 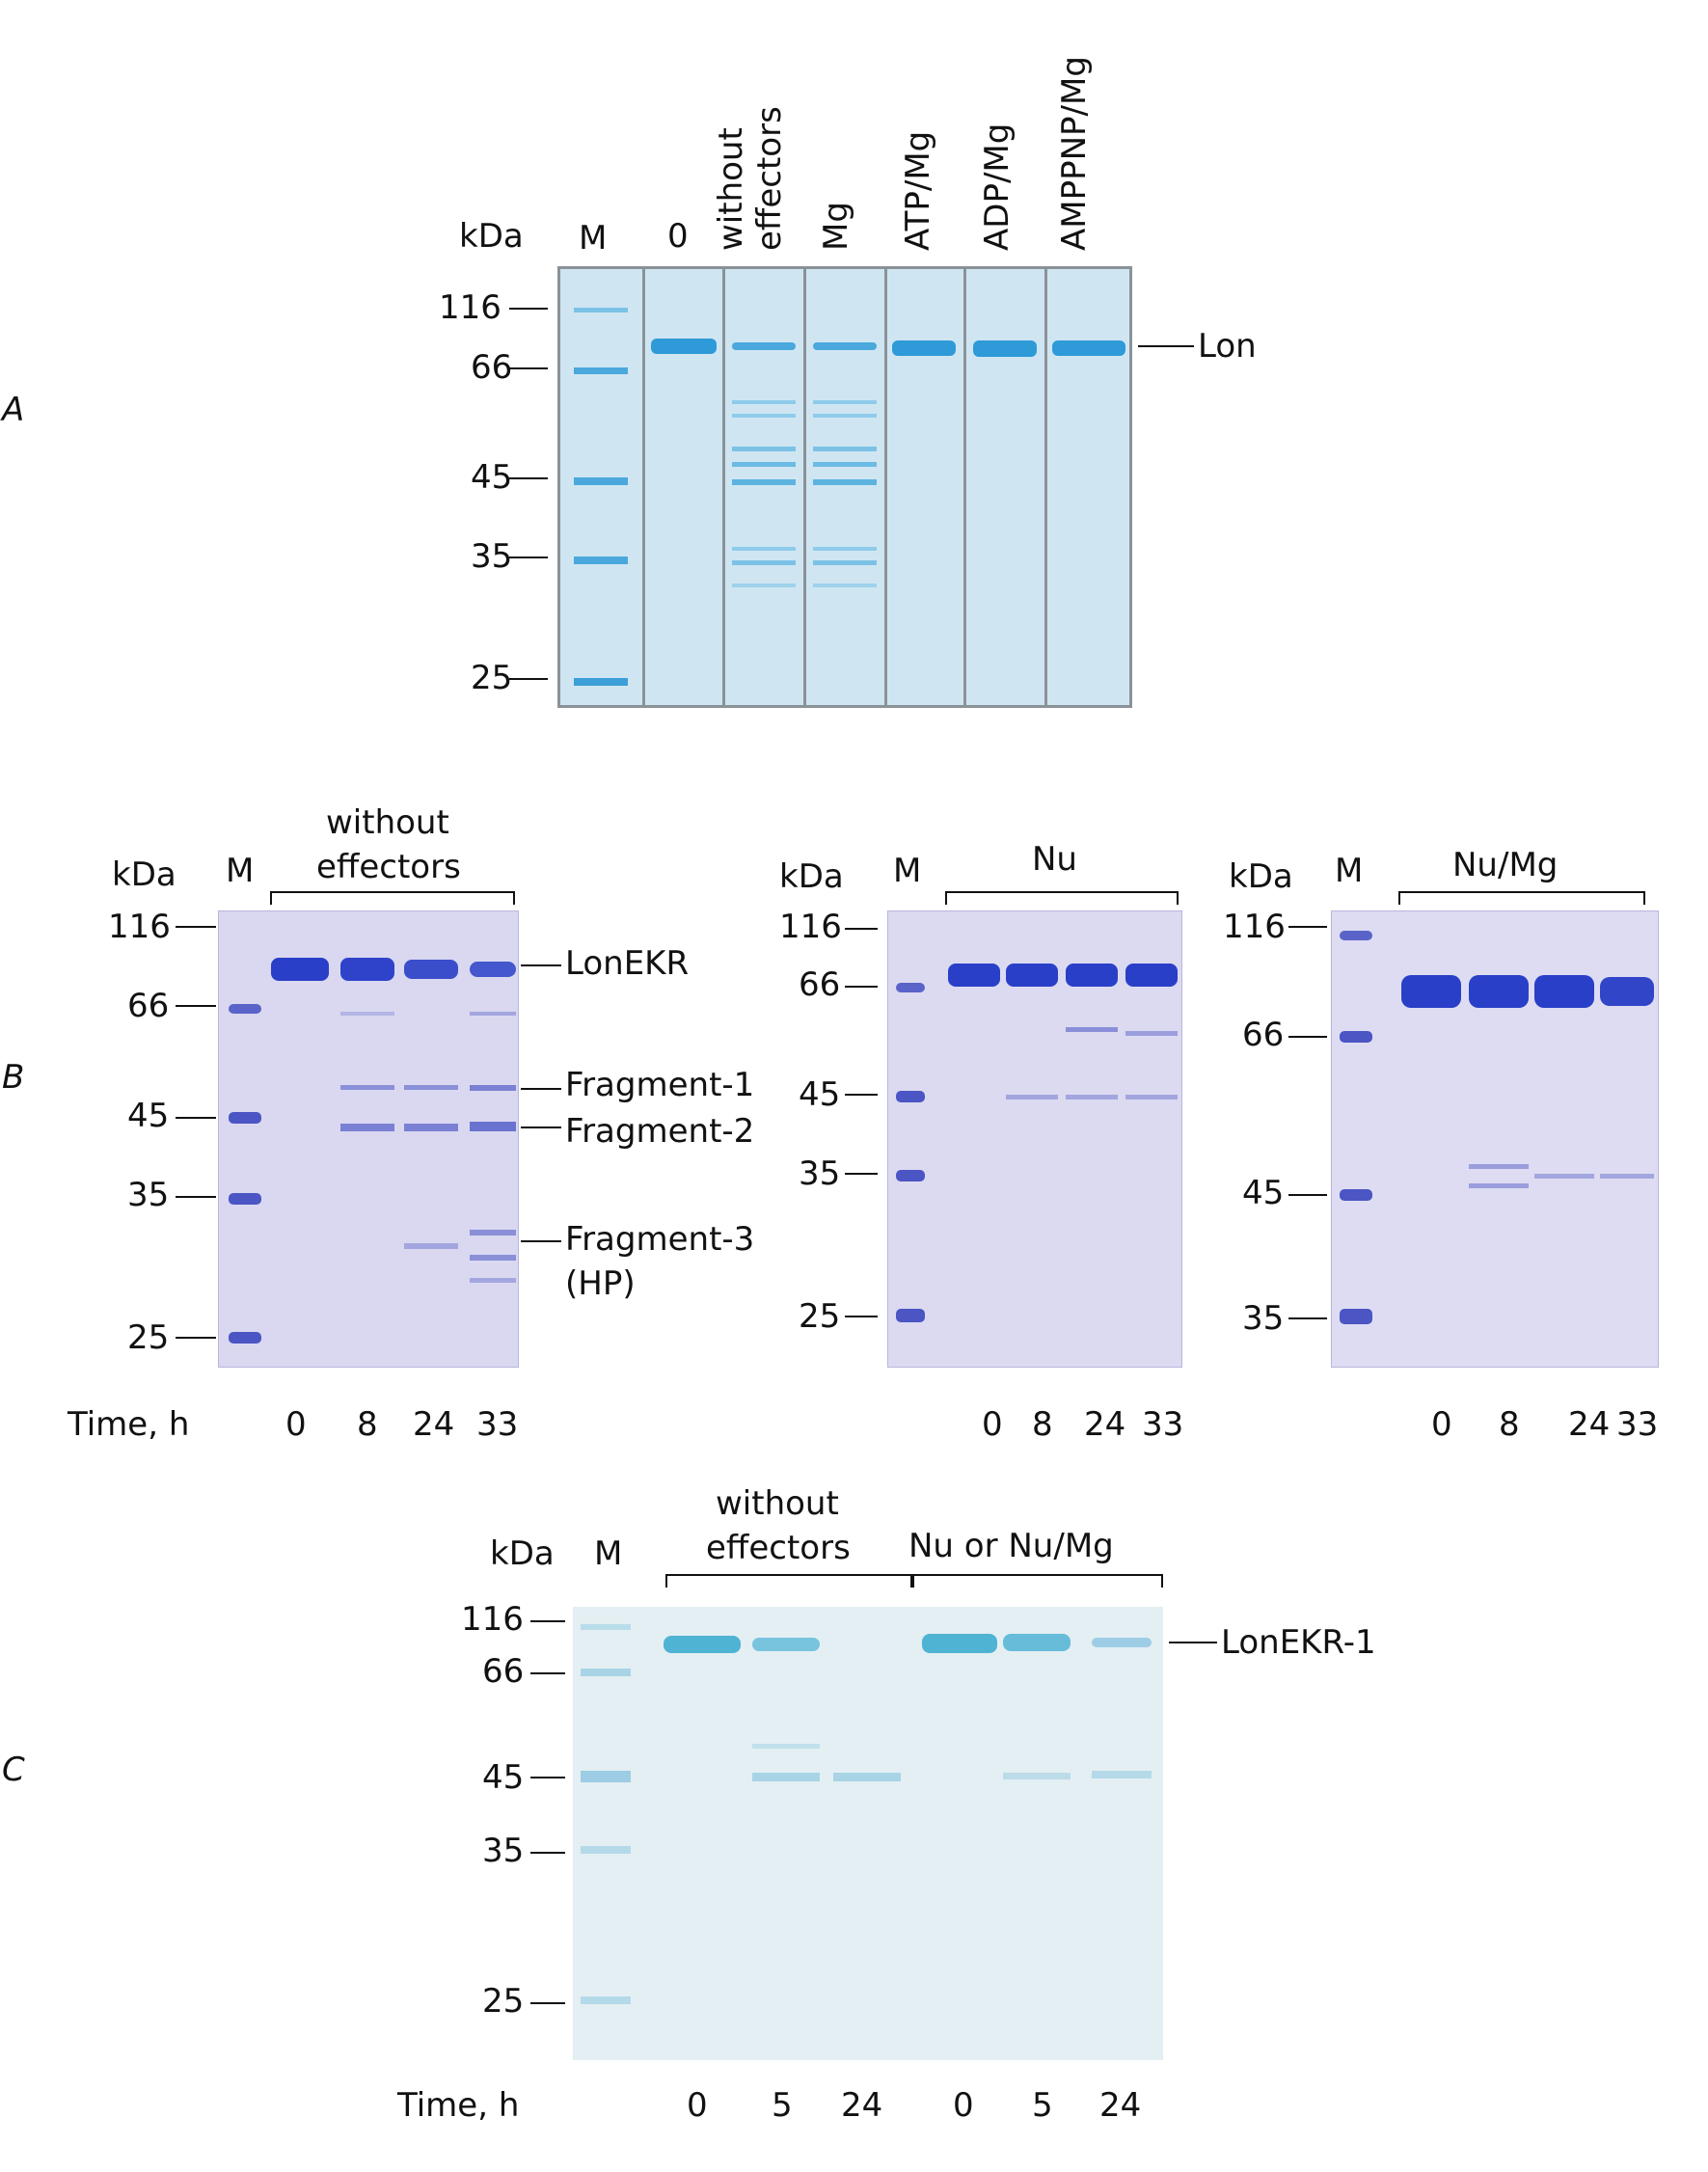 I want to click on time-value: 24, so click(x=1120, y=2105).